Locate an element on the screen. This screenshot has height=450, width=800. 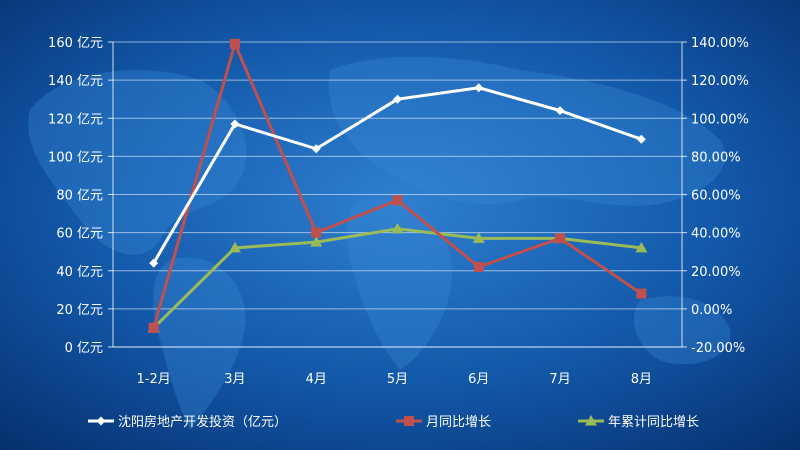
legend-item-3: 年累计同比增长 is located at coordinates (638, 422).